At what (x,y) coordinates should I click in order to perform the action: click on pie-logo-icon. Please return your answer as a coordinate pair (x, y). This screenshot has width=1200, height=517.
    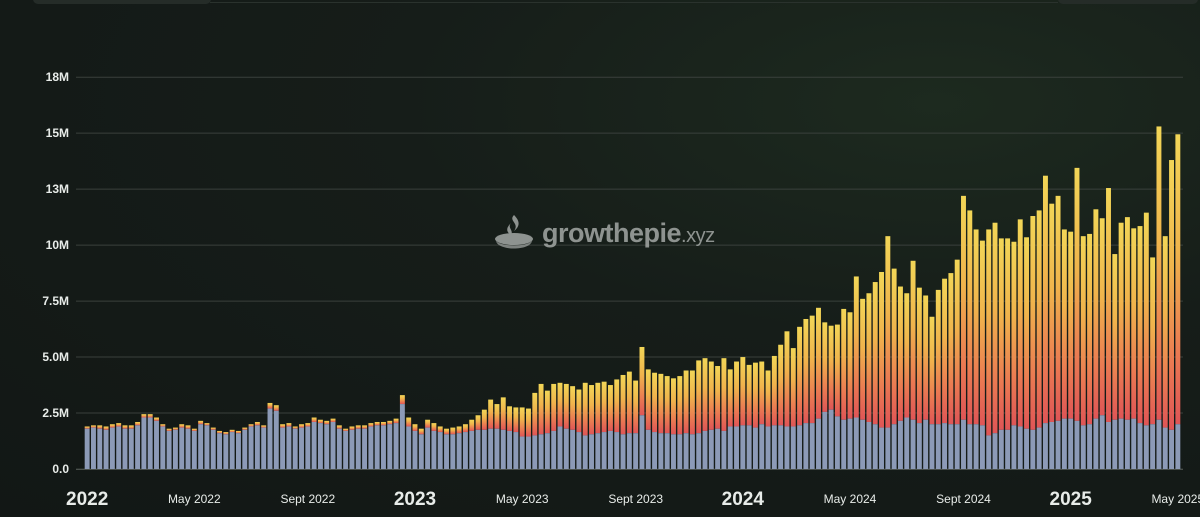
    Looking at the image, I should click on (514, 232).